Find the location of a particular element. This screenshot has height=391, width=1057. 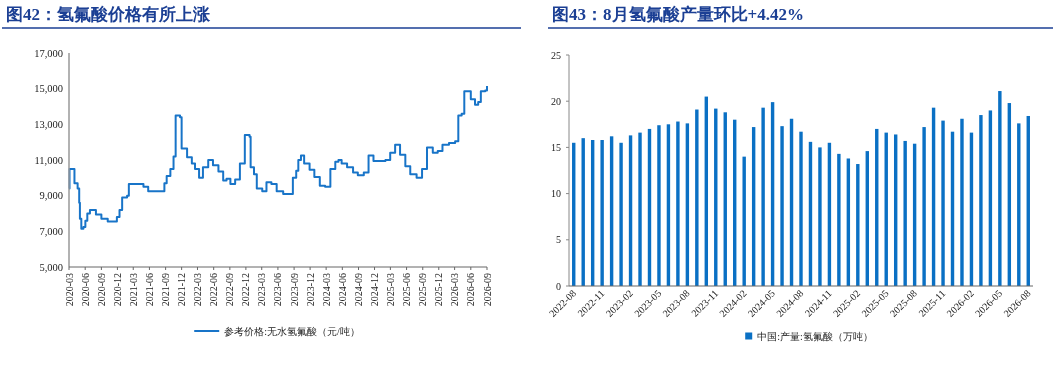

y-tick-label: 25 is located at coordinates (556, 55).